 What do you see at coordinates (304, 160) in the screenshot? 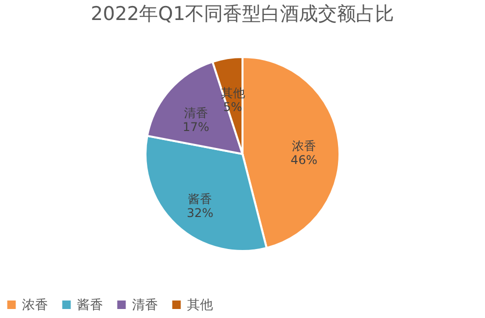
I see `data-label: 46%` at bounding box center [304, 160].